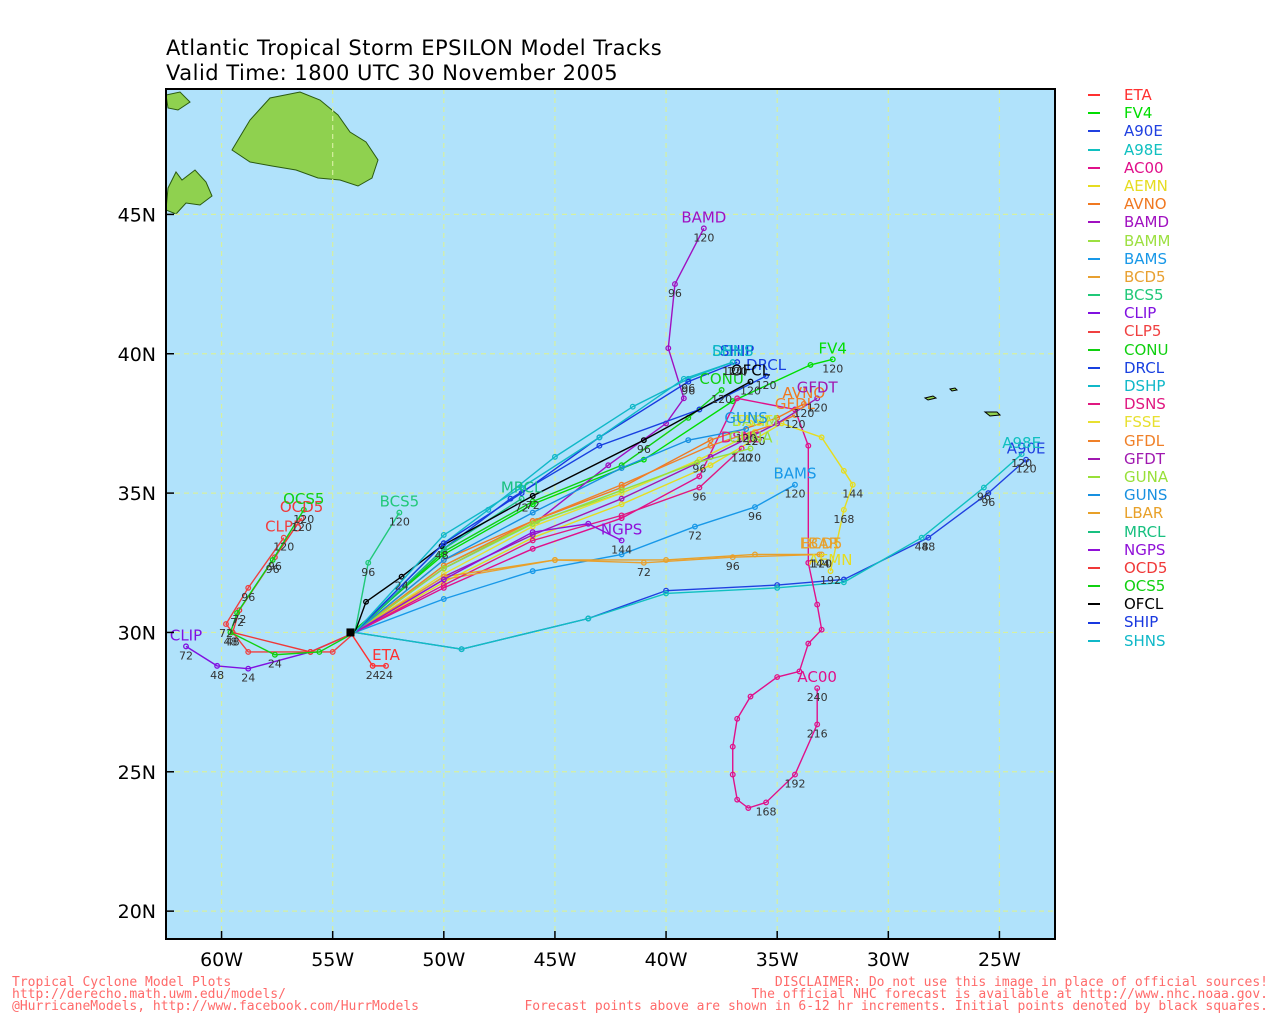  What do you see at coordinates (386, 655) in the screenshot?
I see `track-name-label: ETA` at bounding box center [386, 655].